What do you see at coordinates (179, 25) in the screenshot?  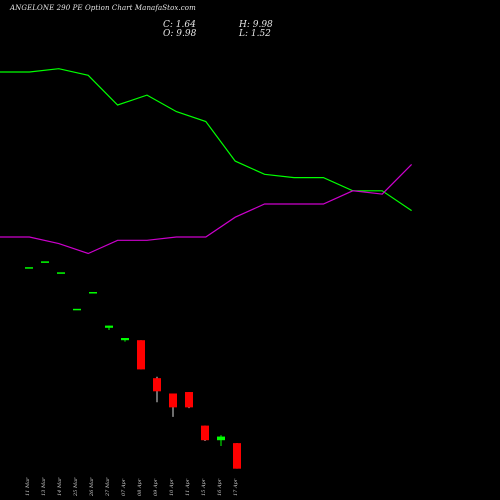 I see `close-value: C: 1.64` at bounding box center [179, 25].